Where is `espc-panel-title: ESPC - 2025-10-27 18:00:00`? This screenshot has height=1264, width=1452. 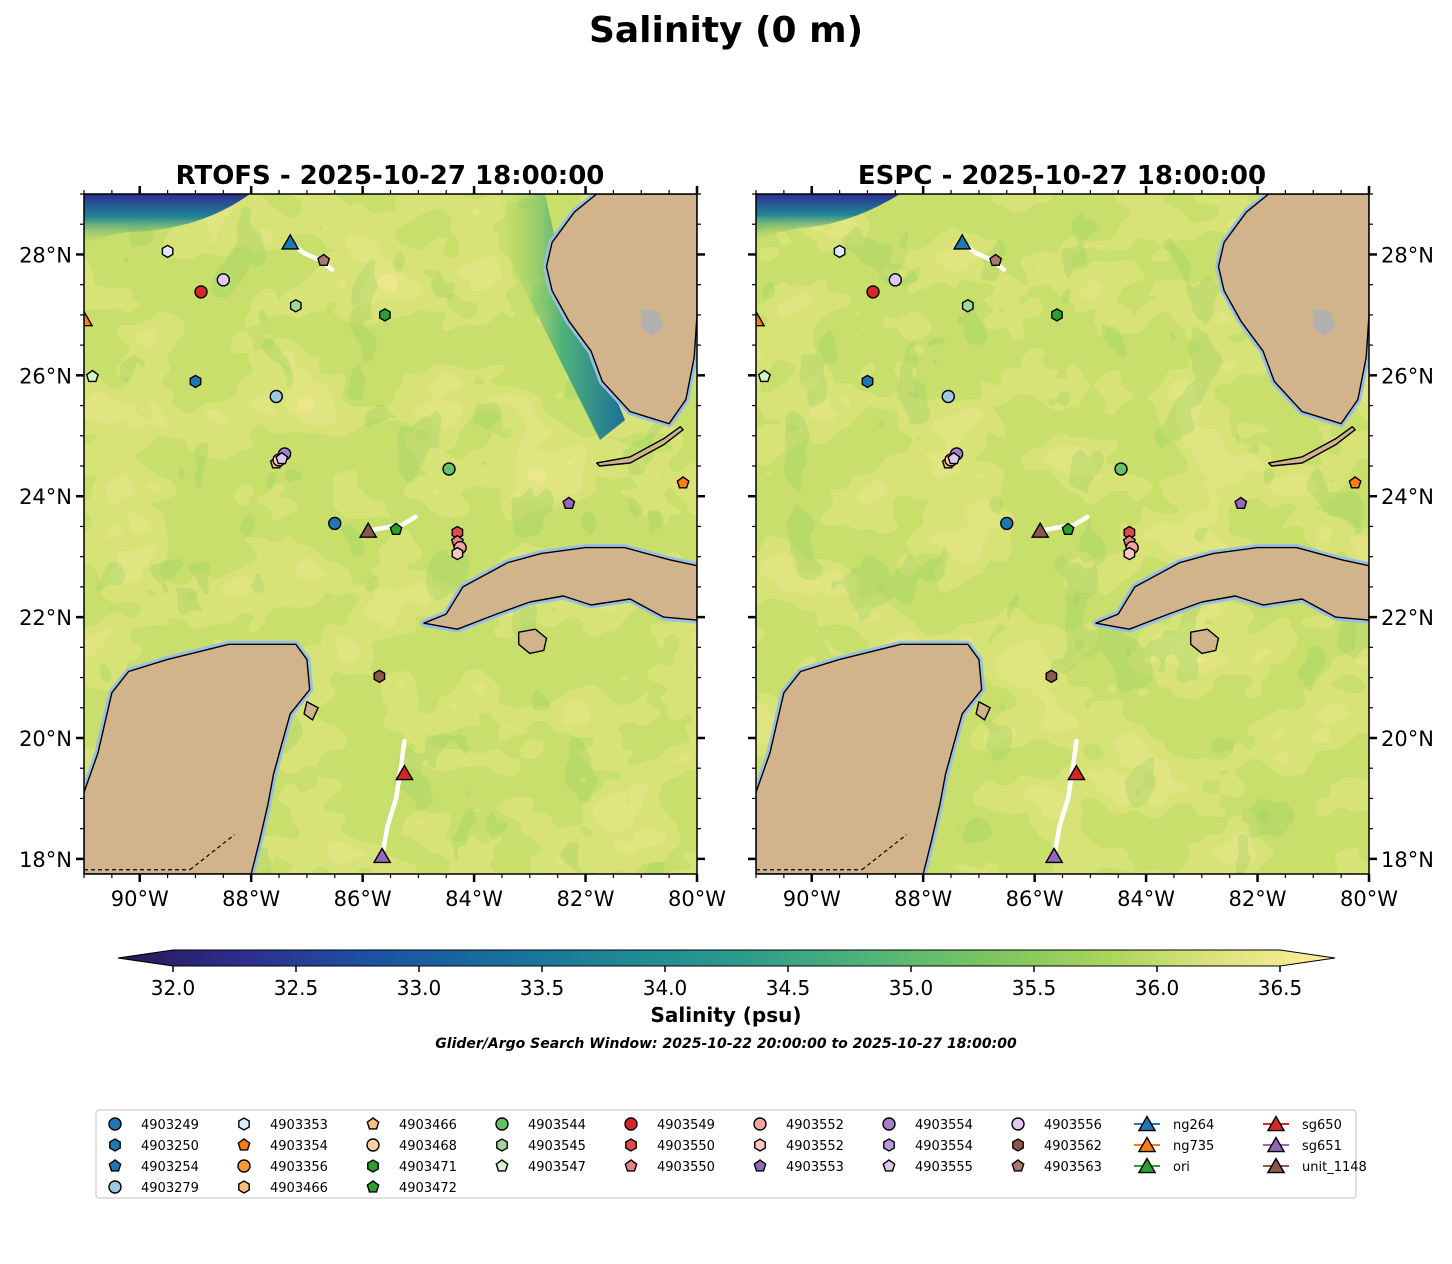
espc-panel-title: ESPC - 2025-10-27 18:00:00 is located at coordinates (1062, 176).